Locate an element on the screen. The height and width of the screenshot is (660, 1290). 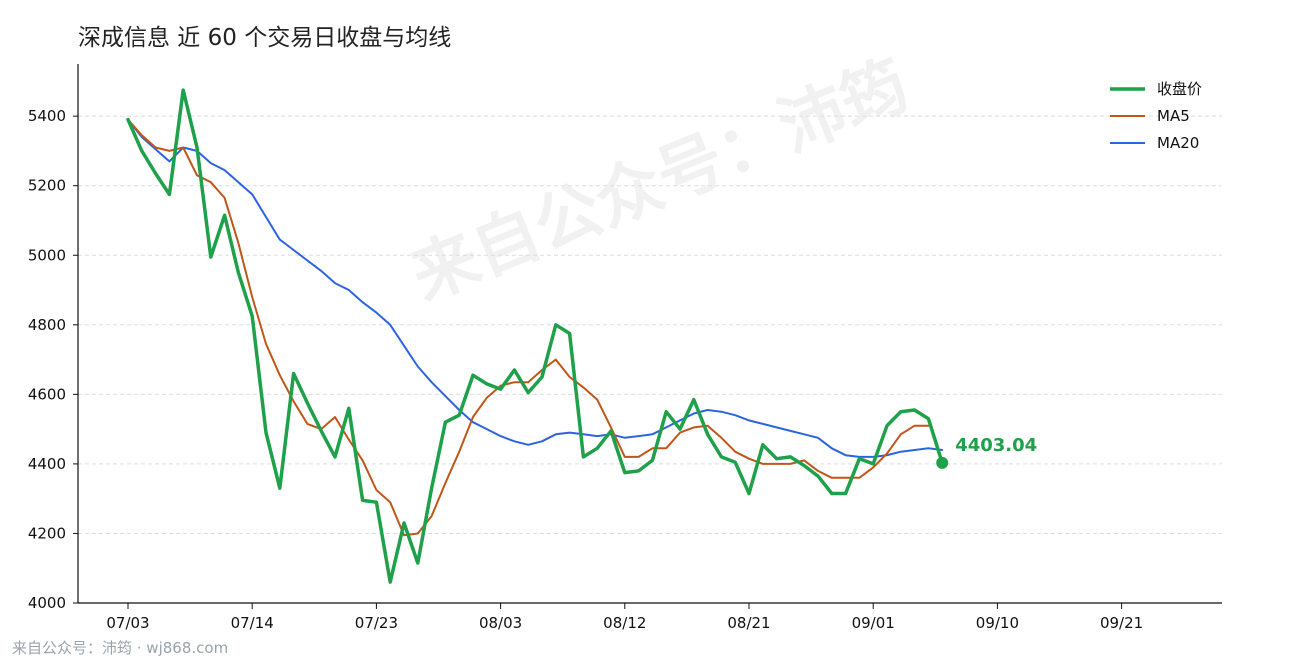
last-point-marker: 4403.04 is located at coordinates (986, 452).